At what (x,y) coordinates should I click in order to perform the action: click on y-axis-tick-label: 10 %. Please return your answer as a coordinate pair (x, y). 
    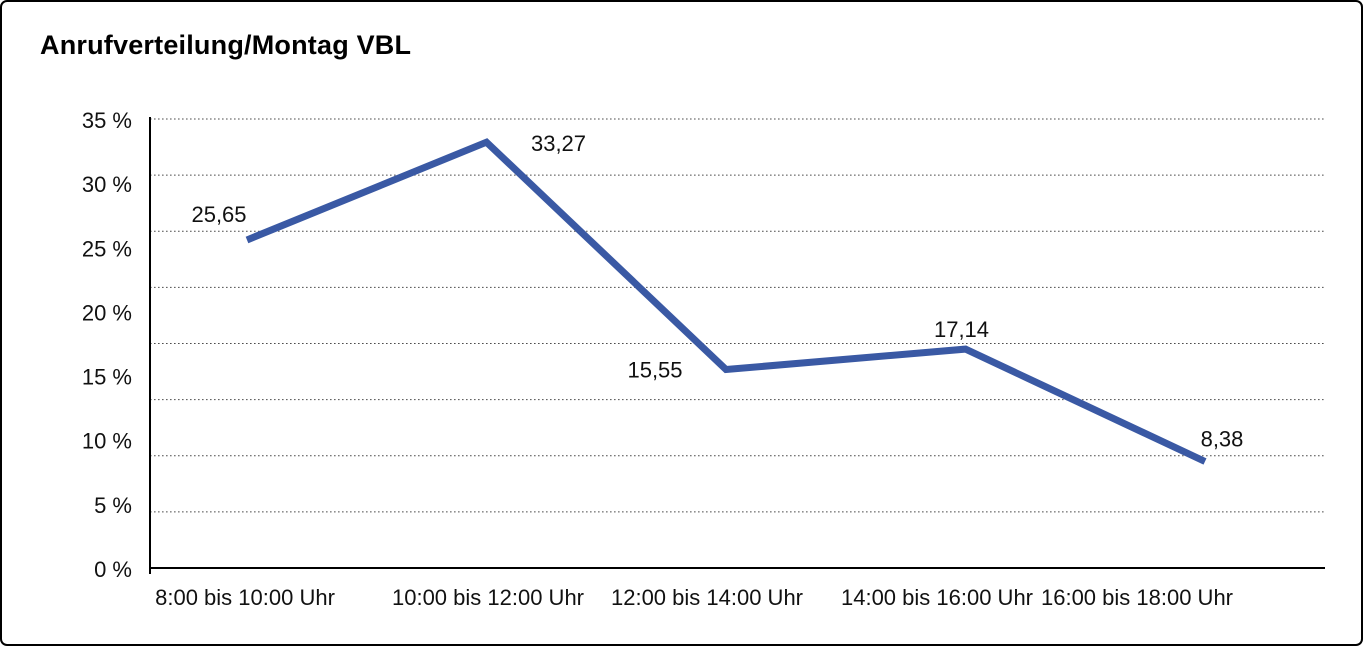
    Looking at the image, I should click on (107, 441).